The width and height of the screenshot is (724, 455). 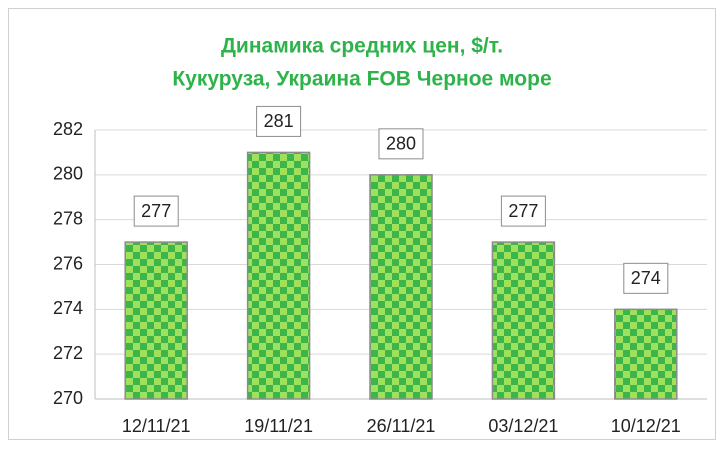 I want to click on data-label: 274, so click(x=646, y=278).